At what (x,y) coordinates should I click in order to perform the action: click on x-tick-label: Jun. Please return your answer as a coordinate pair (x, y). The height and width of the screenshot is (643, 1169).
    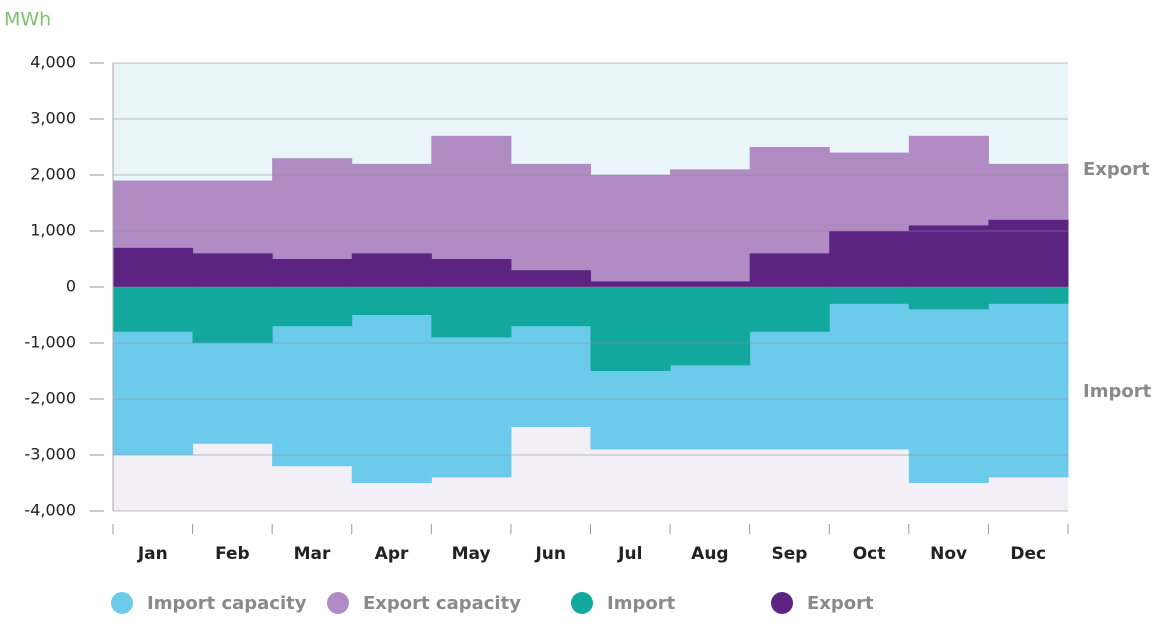
    Looking at the image, I should click on (550, 554).